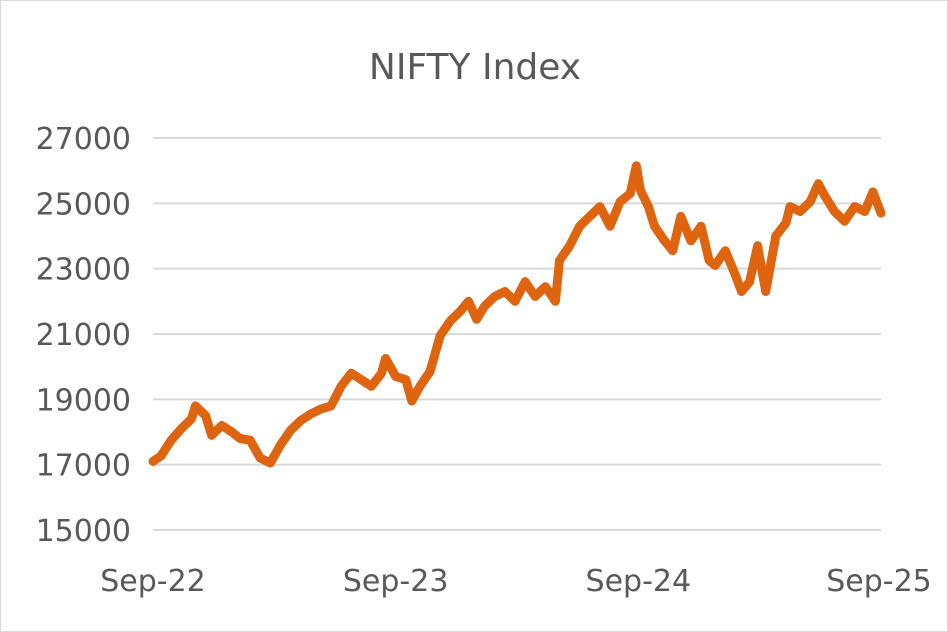 This screenshot has height=632, width=948. Describe the element at coordinates (83, 531) in the screenshot. I see `y-tick-label: 15000` at that location.